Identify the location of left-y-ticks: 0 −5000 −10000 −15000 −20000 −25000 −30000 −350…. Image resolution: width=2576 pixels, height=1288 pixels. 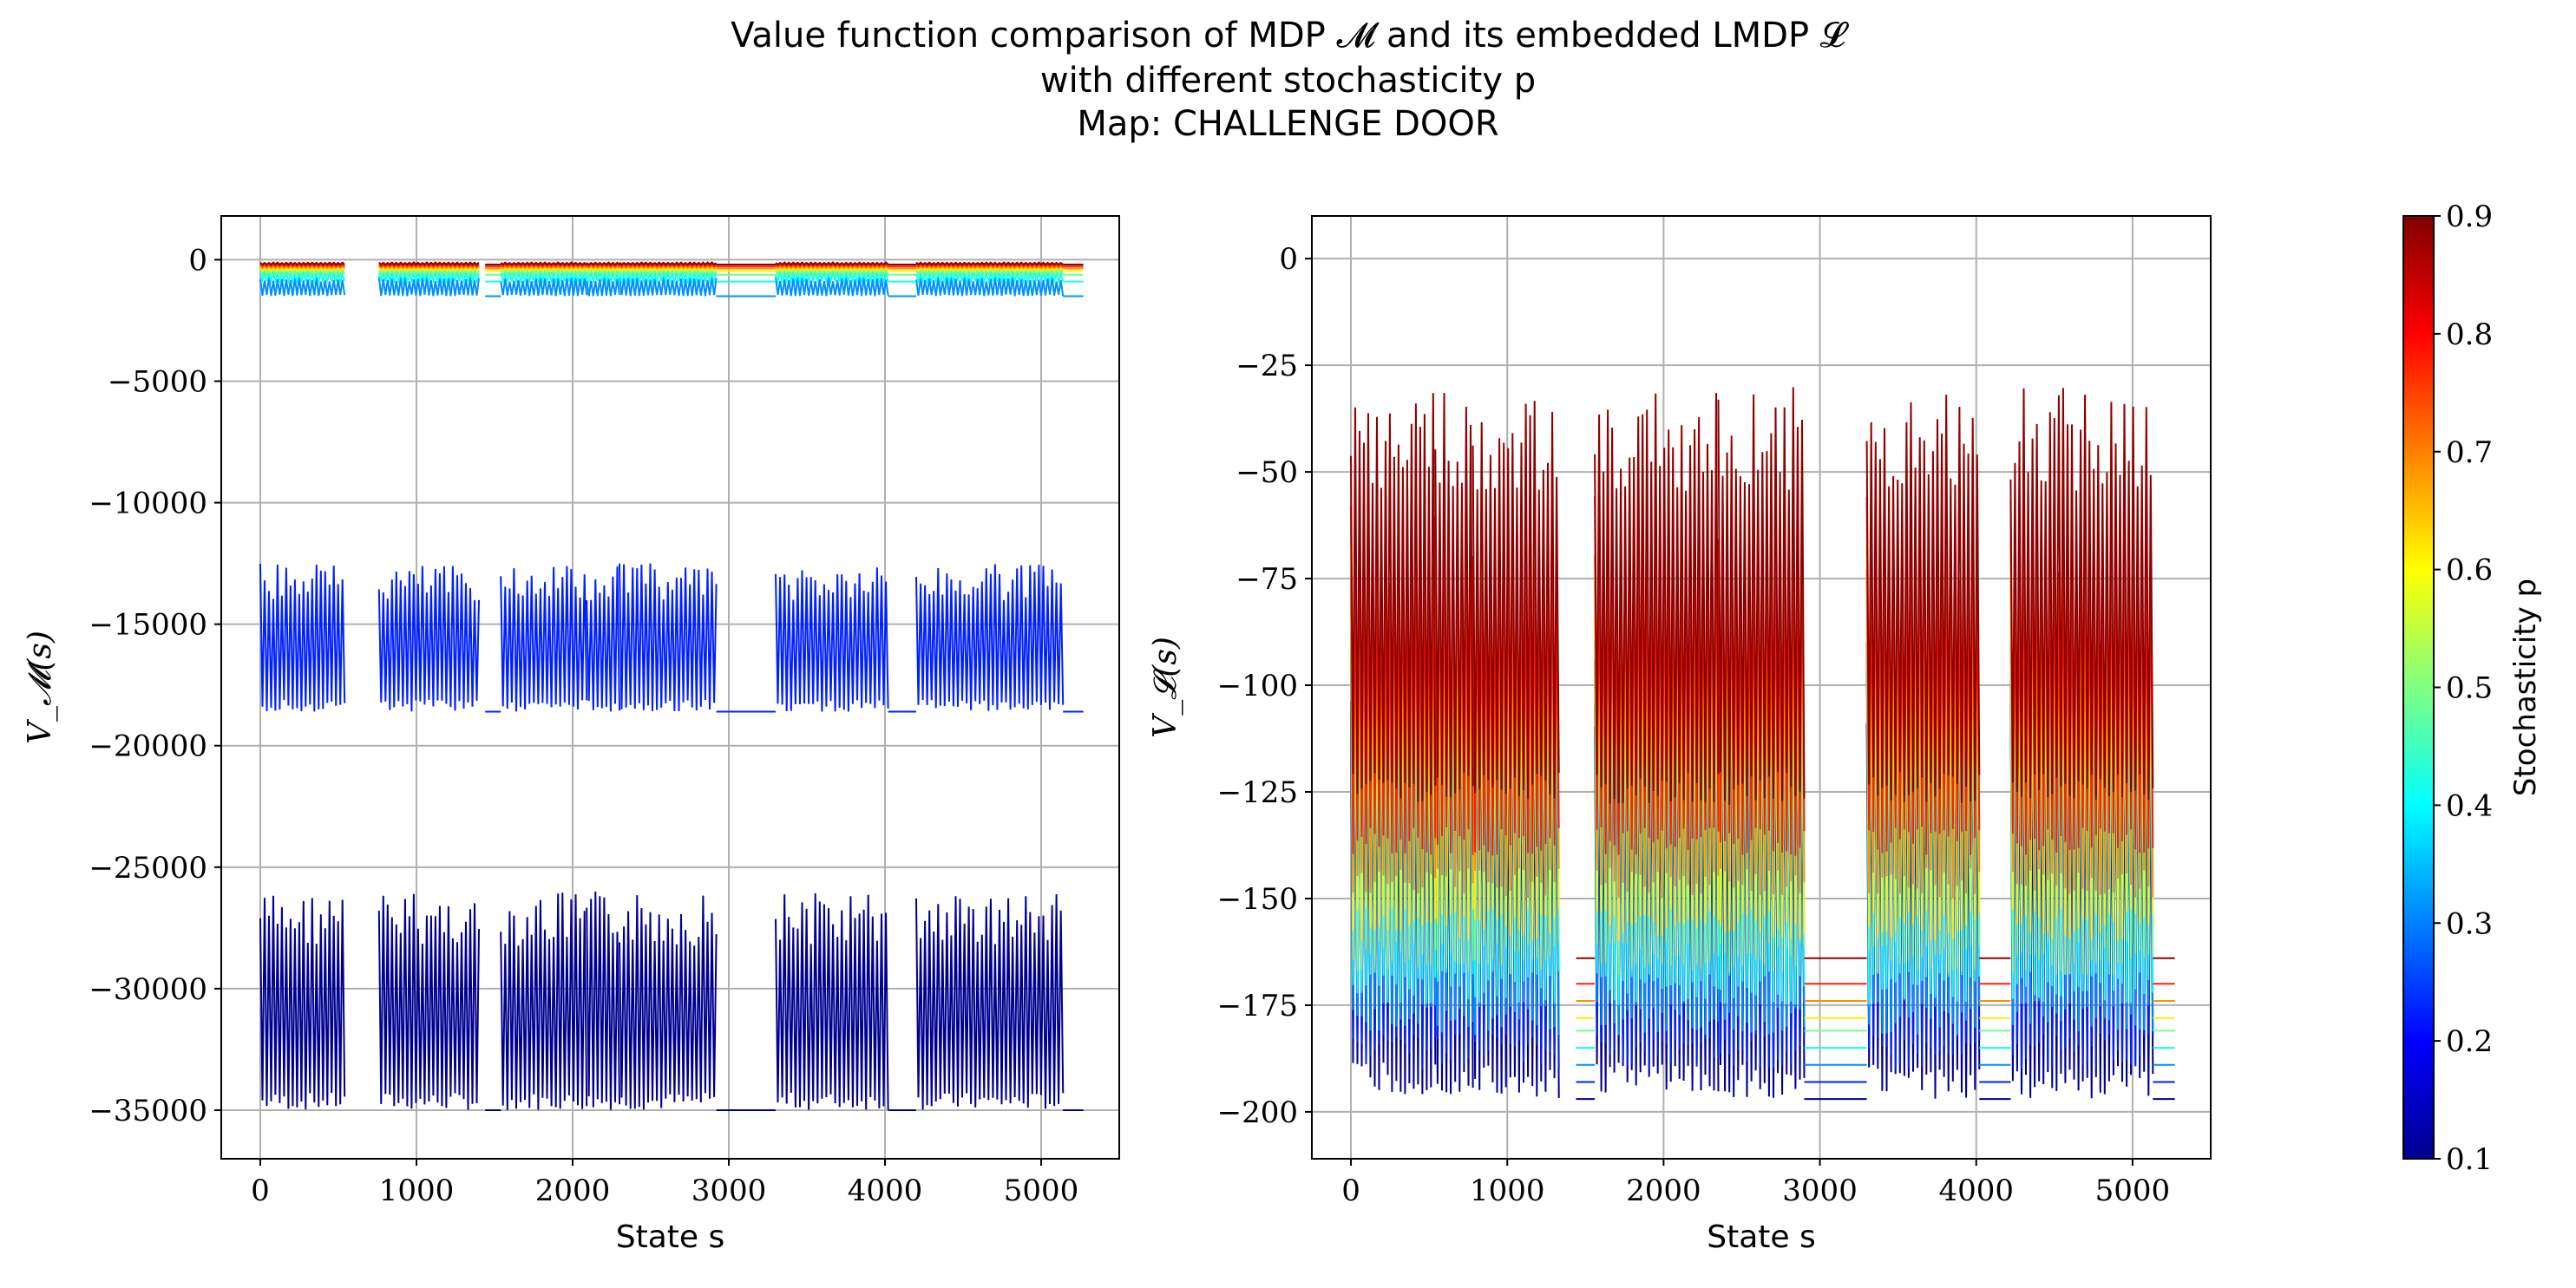
(154, 685).